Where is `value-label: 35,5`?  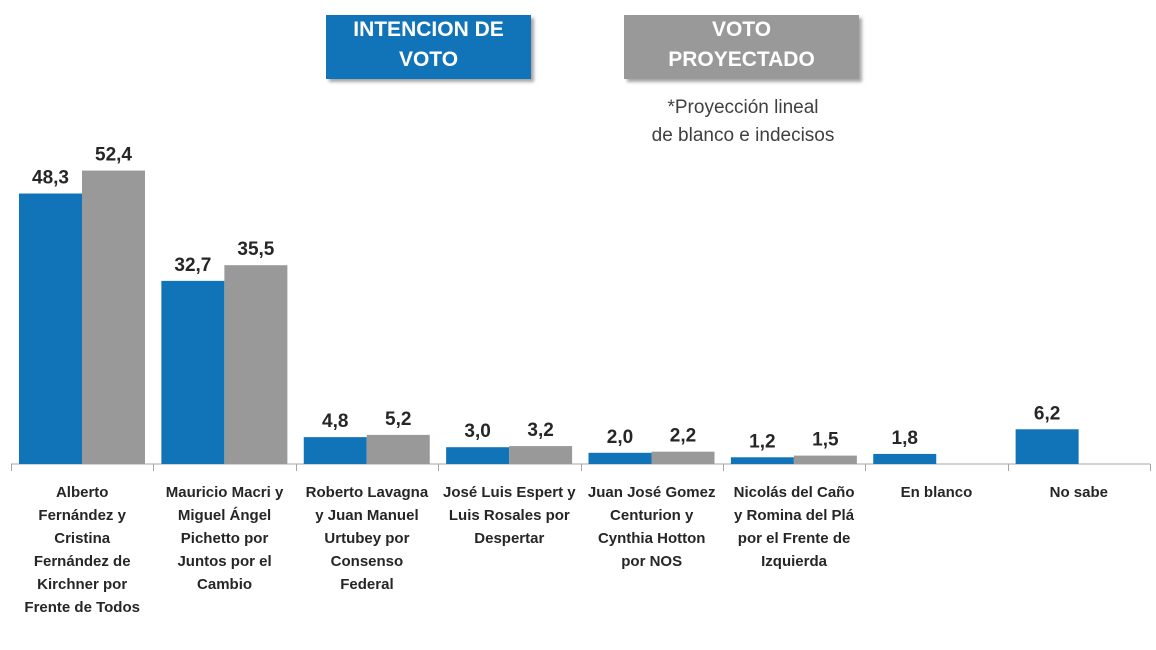
value-label: 35,5 is located at coordinates (255, 249).